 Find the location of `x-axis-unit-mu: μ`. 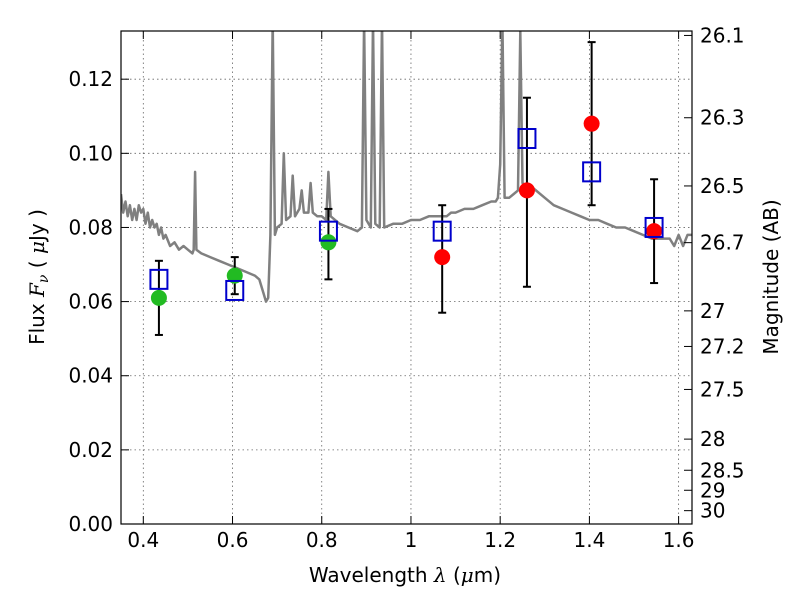

x-axis-unit-mu: μ is located at coordinates (467, 575).